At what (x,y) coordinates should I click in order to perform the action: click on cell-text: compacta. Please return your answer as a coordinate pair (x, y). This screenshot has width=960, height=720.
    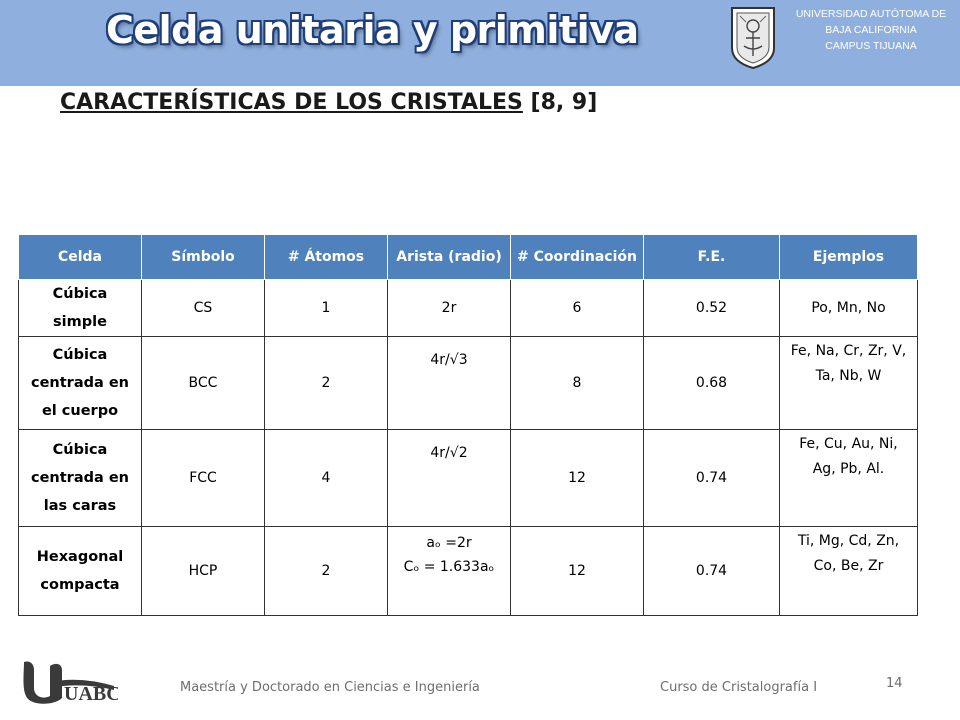
    Looking at the image, I should click on (80, 585).